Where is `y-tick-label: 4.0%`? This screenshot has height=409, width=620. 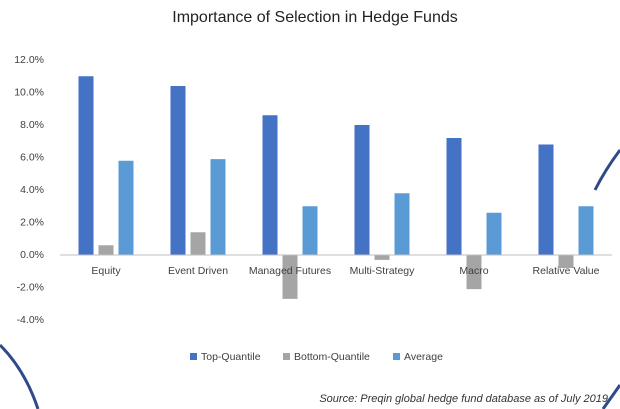
y-tick-label: 4.0% is located at coordinates (32, 190).